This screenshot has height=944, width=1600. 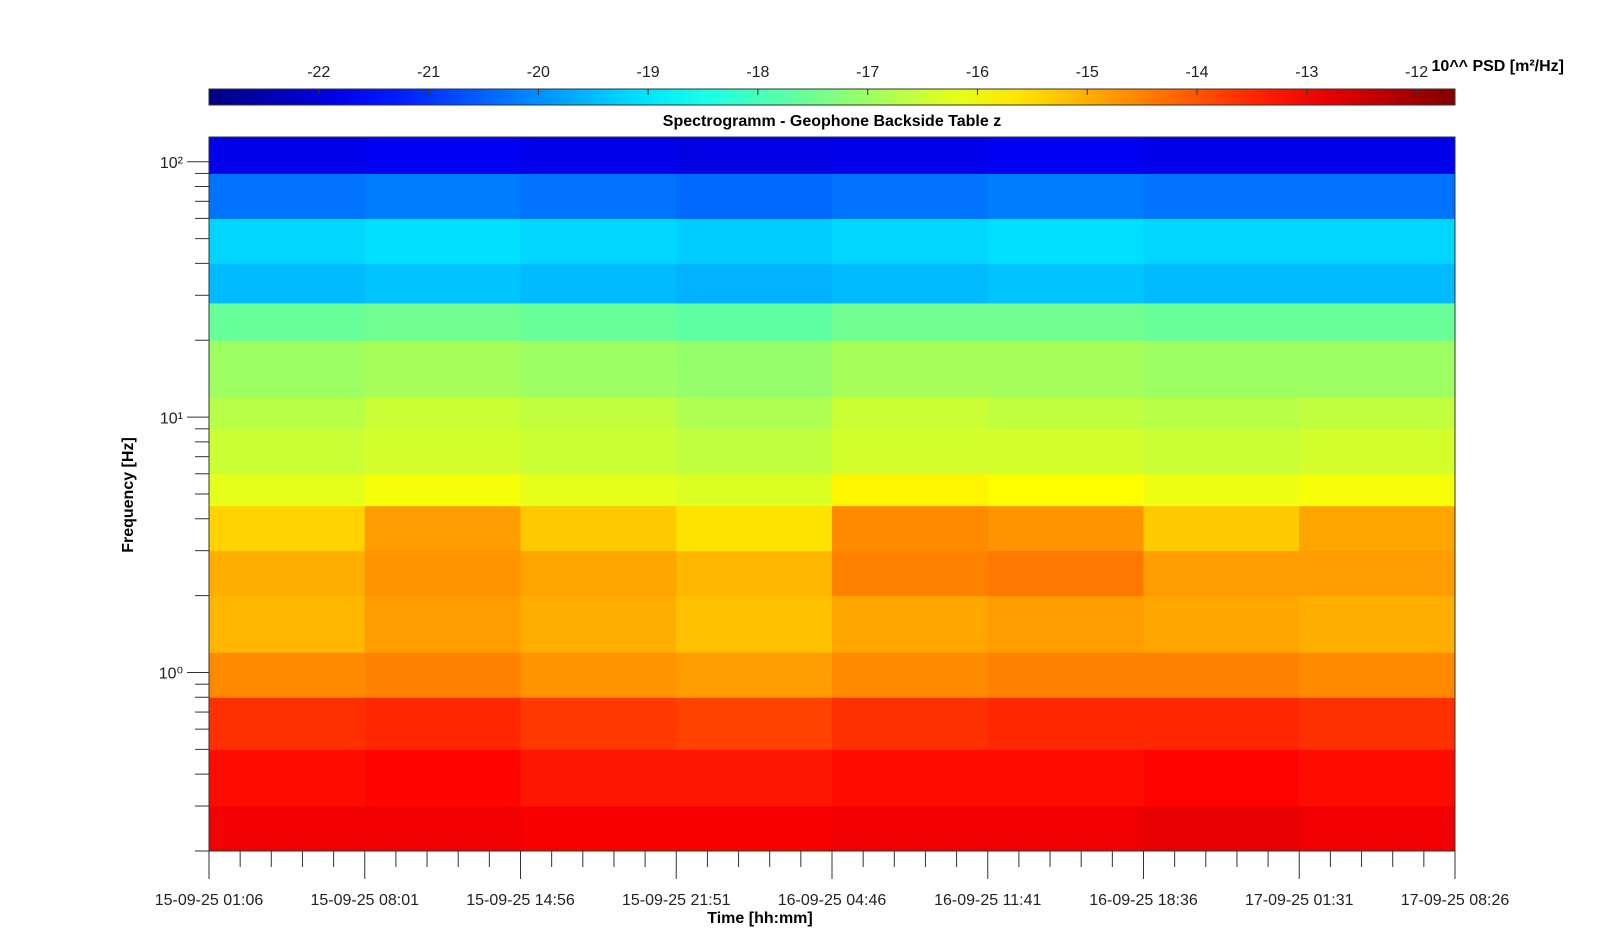 What do you see at coordinates (1087, 72) in the screenshot?
I see `colorbar-tick-label: -15` at bounding box center [1087, 72].